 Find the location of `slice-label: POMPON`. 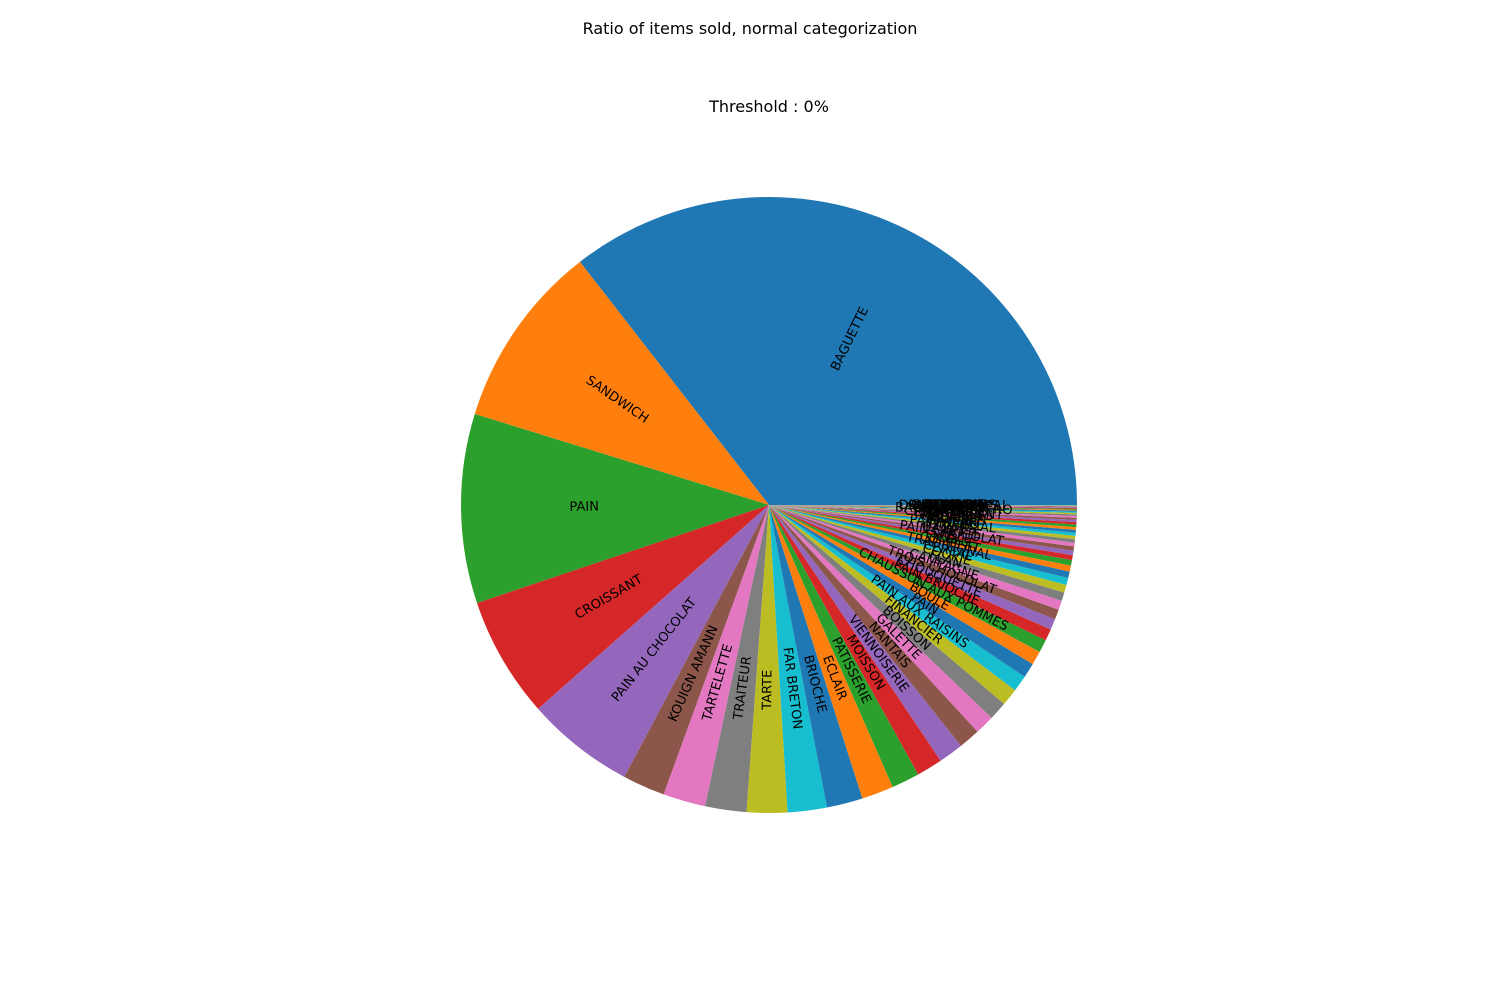

slice-label: POMPON is located at coordinates (953, 505).